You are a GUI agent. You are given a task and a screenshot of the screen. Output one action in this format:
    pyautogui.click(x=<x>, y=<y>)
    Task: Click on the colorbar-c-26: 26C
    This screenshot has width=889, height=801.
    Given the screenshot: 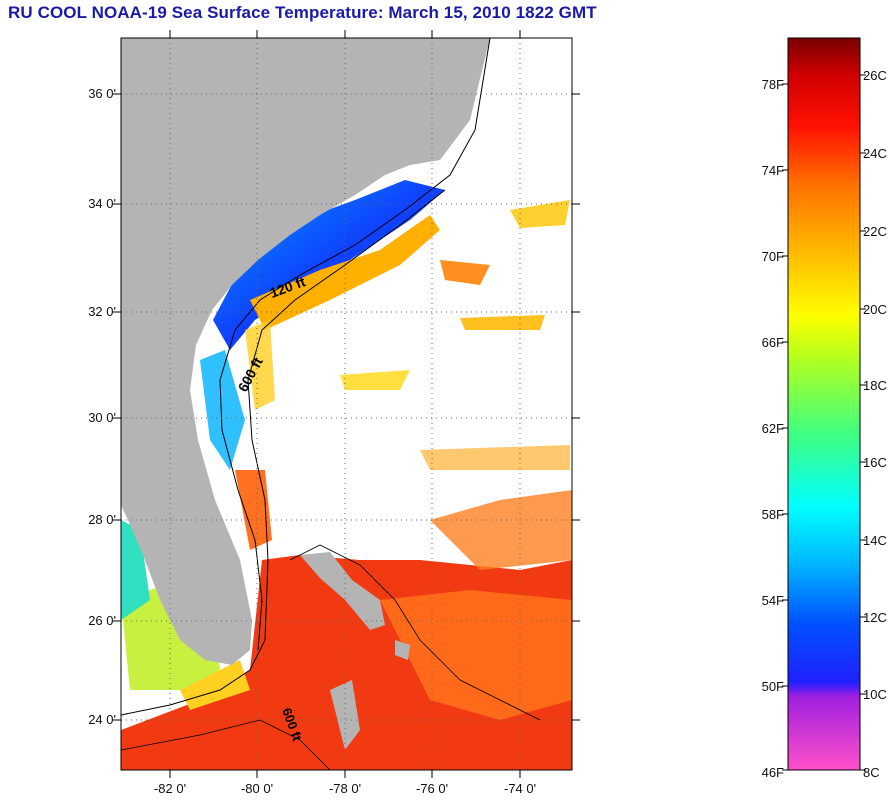 What is the action you would take?
    pyautogui.click(x=875, y=75)
    